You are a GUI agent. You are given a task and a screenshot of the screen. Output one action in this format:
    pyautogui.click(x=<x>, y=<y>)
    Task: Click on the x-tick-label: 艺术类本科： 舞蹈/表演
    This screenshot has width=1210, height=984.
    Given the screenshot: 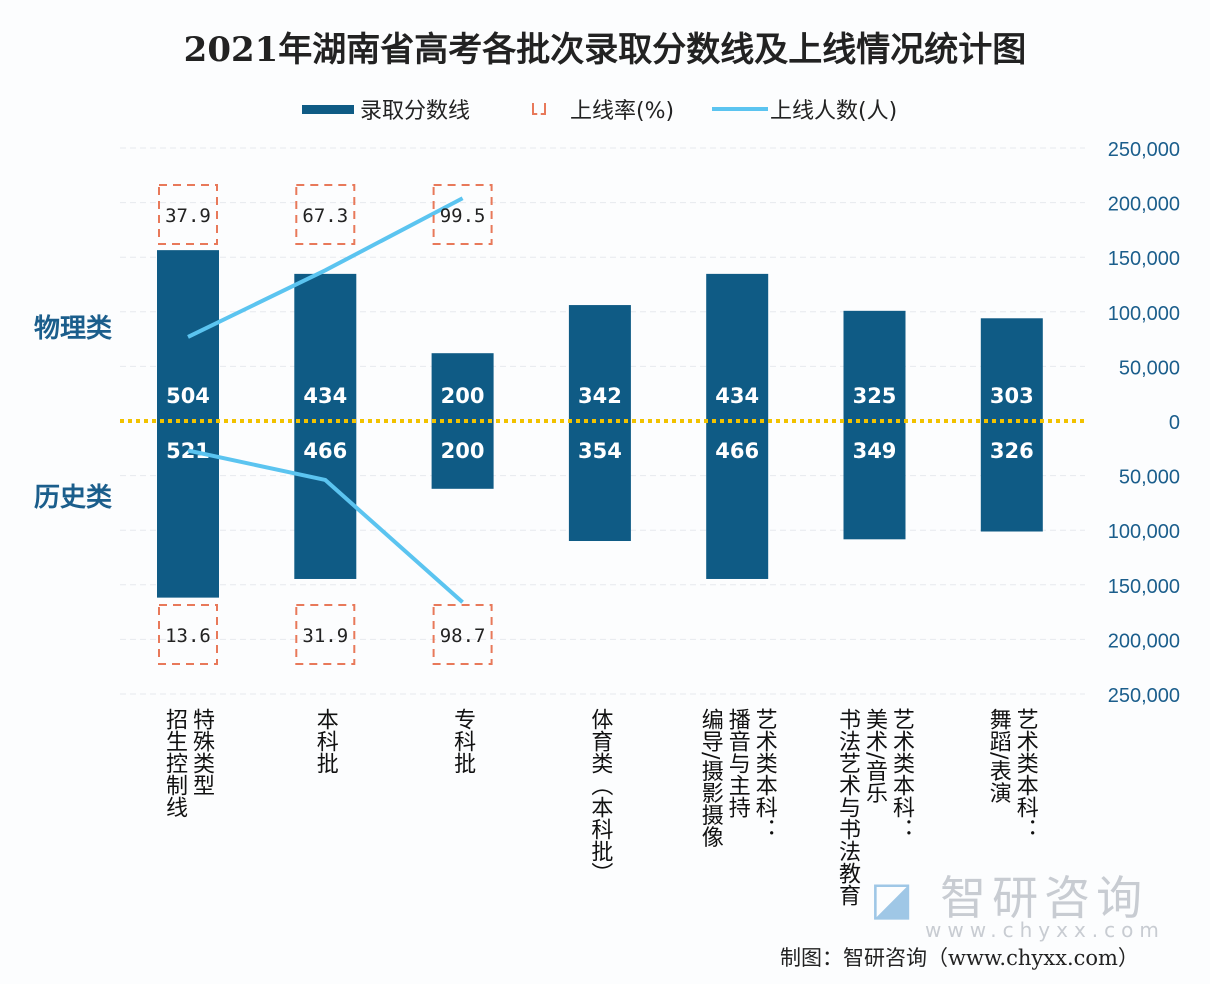 What is the action you would take?
    pyautogui.click(x=1012, y=815)
    